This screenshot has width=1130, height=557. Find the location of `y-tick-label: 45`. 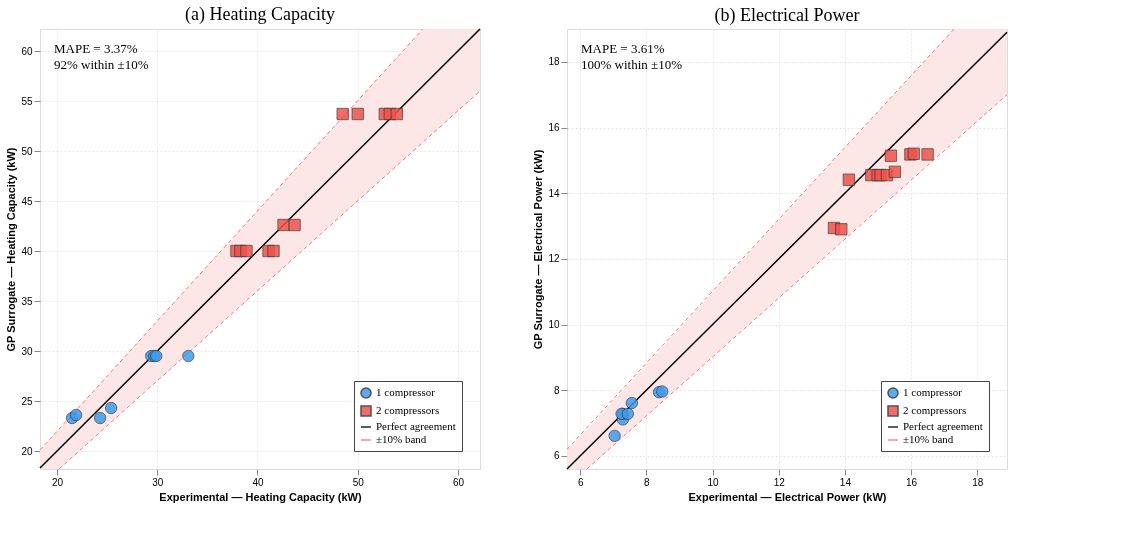

y-tick-label: 45 is located at coordinates (27, 201).